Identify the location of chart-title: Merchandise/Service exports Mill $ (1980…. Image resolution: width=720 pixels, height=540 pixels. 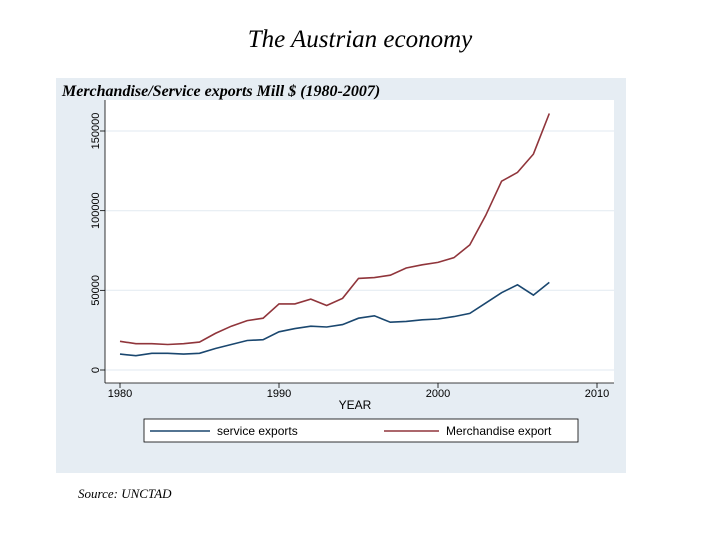
(221, 91).